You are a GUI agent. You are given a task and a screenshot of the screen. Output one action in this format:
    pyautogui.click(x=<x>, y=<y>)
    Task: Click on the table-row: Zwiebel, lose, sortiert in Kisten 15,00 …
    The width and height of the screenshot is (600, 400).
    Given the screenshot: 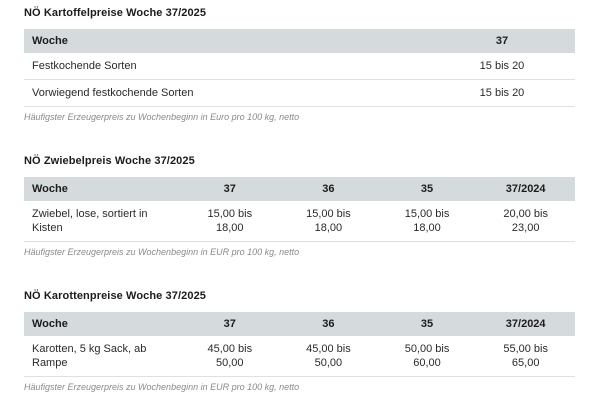 What is the action you would take?
    pyautogui.click(x=299, y=221)
    